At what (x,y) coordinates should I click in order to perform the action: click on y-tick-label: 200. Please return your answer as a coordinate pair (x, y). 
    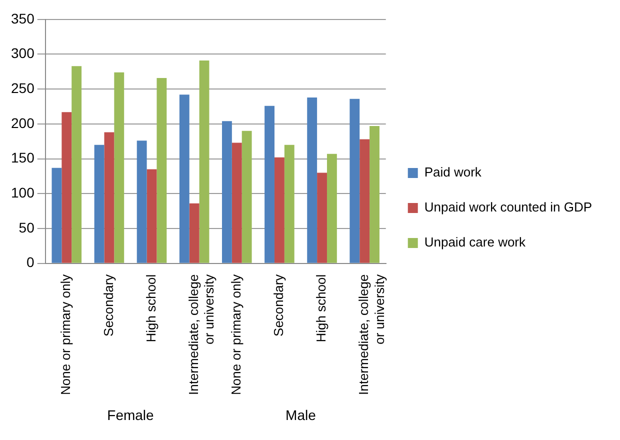
    Looking at the image, I should click on (23, 122).